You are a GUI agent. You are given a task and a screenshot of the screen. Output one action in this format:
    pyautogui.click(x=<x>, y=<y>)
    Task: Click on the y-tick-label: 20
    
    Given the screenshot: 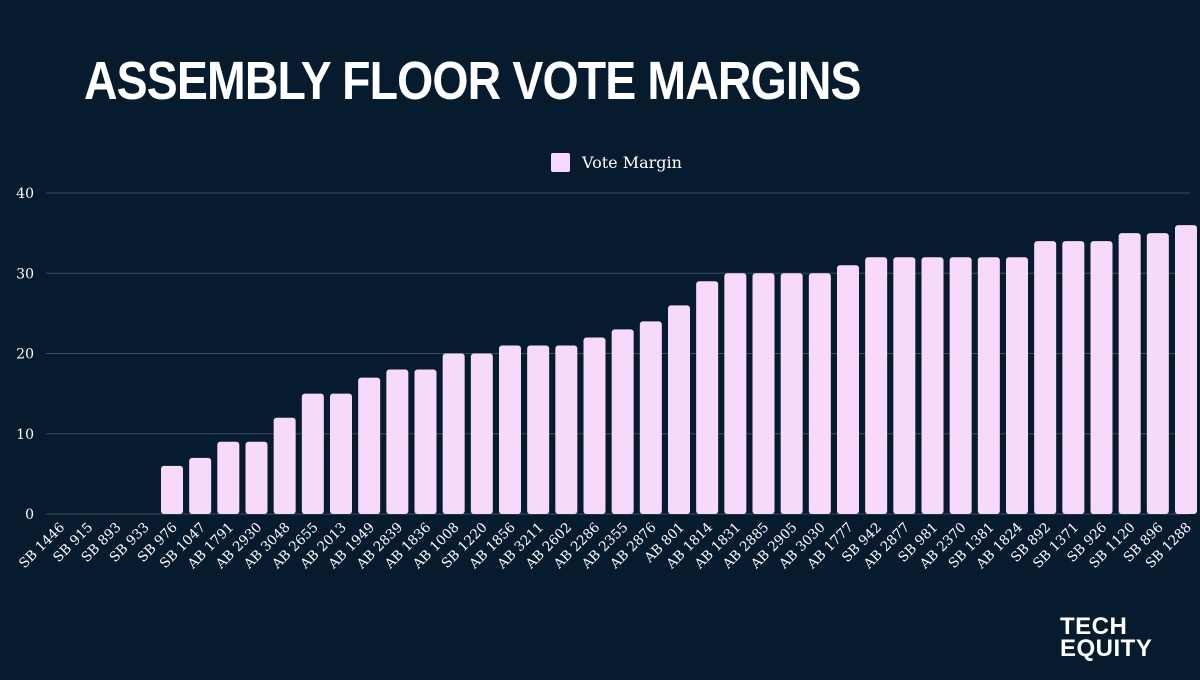 What is the action you would take?
    pyautogui.click(x=25, y=355)
    